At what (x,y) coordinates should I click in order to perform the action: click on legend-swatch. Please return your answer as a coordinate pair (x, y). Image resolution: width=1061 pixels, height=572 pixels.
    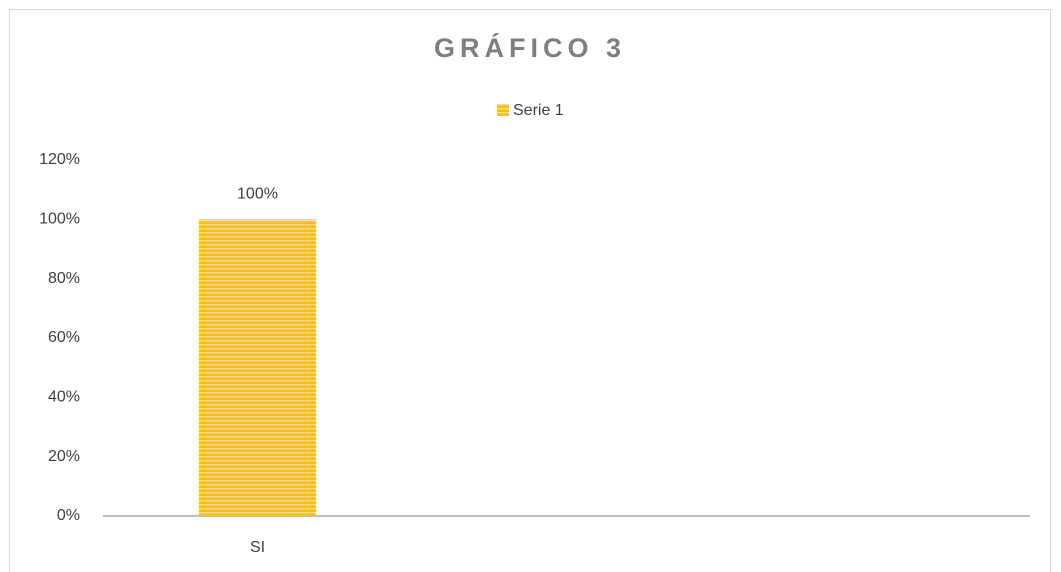
    Looking at the image, I should click on (503, 110).